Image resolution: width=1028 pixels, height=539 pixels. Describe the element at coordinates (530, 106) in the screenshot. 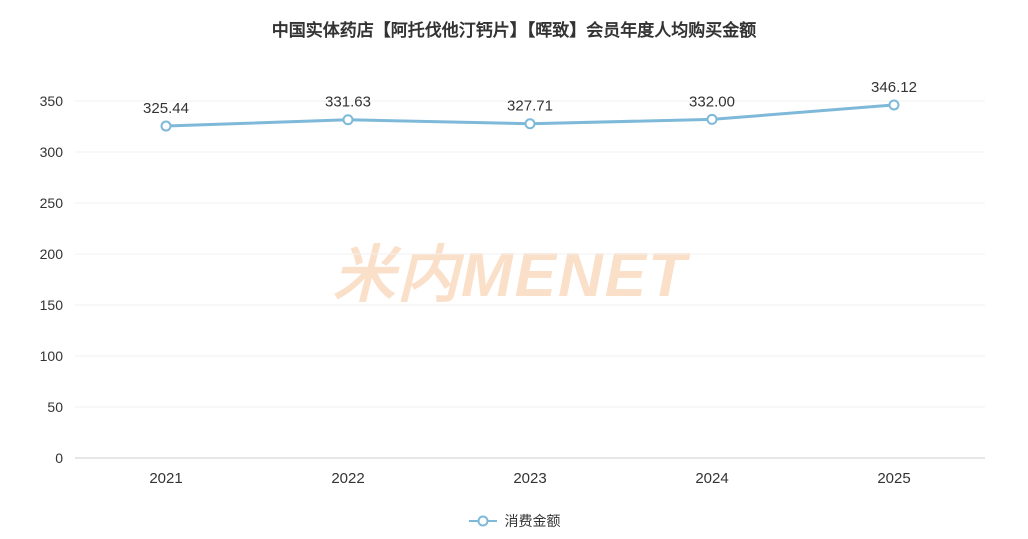

I see `data-label: 327.71` at that location.